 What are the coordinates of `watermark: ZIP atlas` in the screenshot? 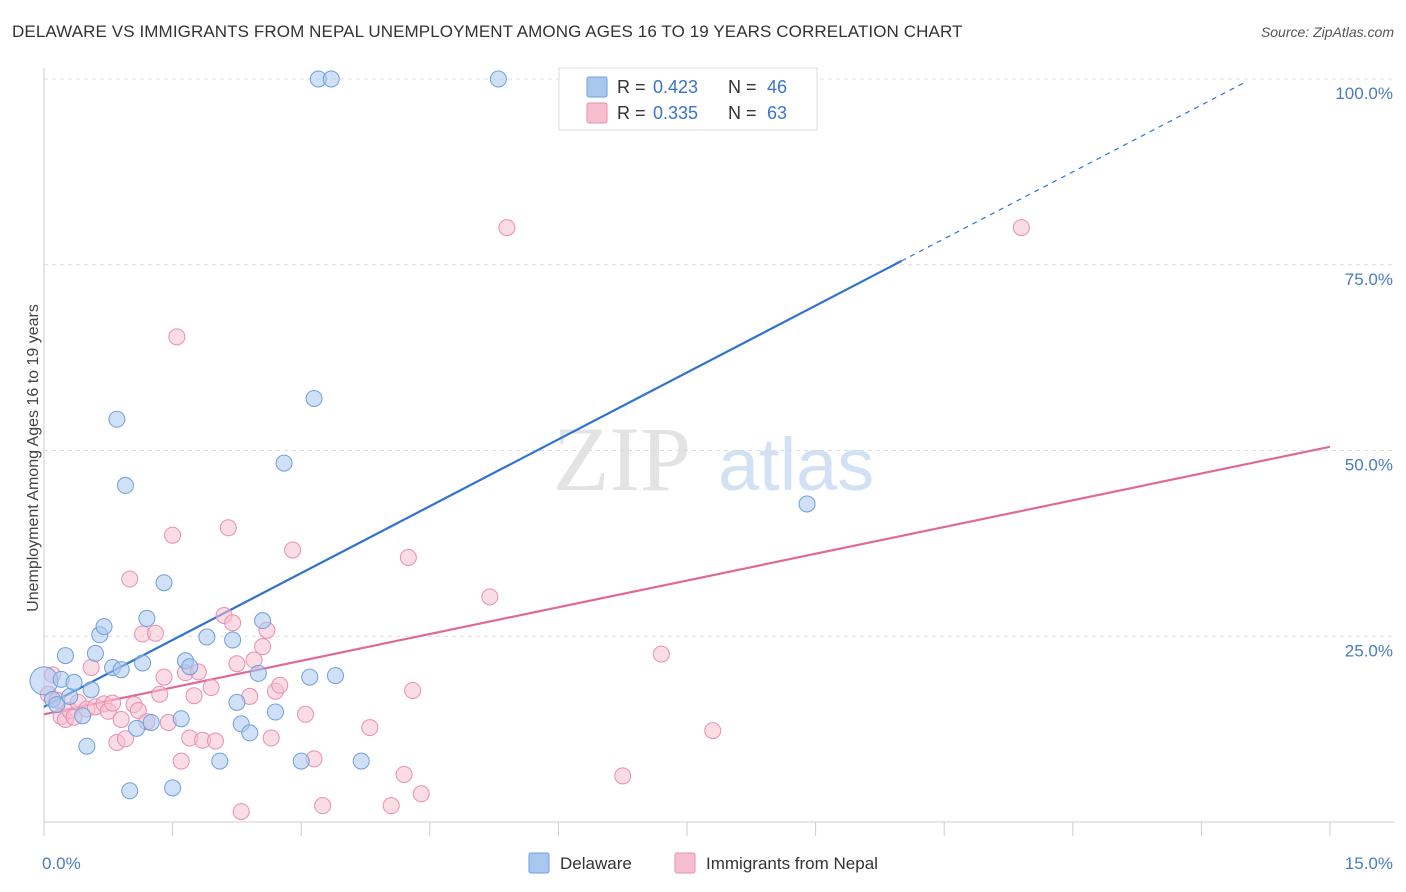 It's located at (713, 459).